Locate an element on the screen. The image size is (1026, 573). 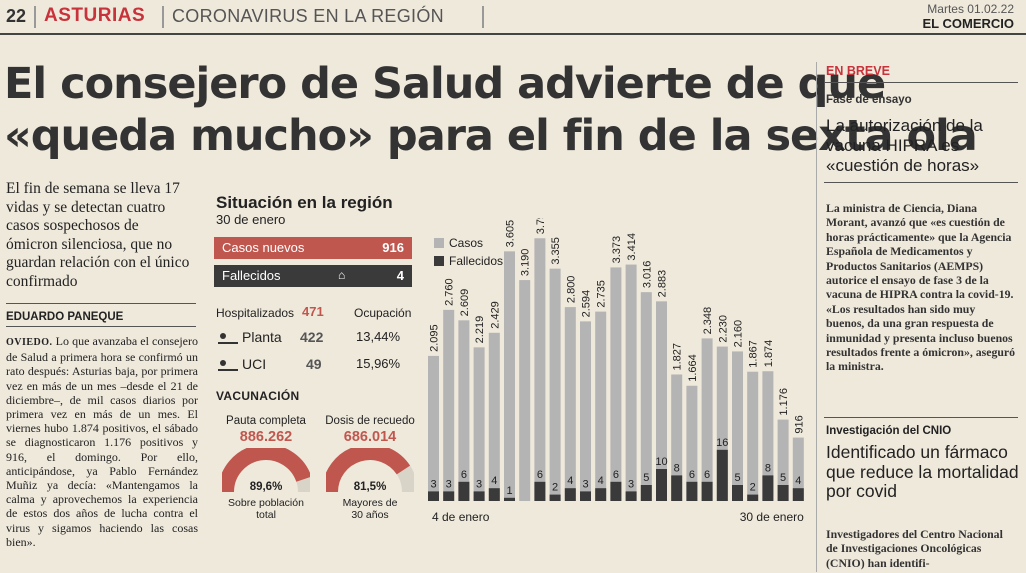
case-bar-label: 1.867 is located at coordinates (754, 354).